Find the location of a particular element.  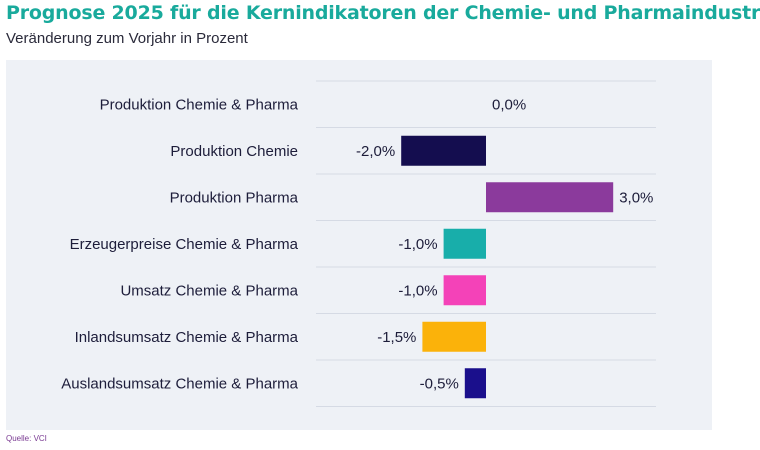

value-label: 3,0% is located at coordinates (636, 197).